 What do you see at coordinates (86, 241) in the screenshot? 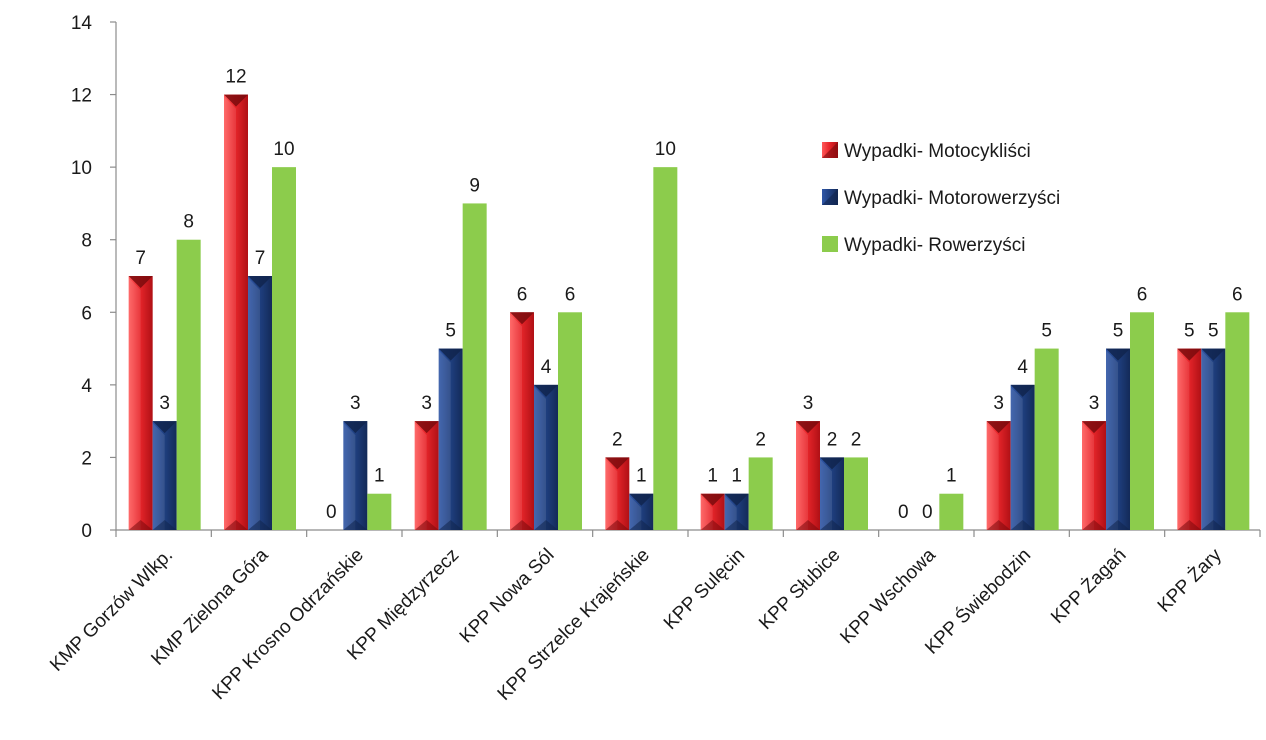
I see `y-tick-label: 8` at bounding box center [86, 241].